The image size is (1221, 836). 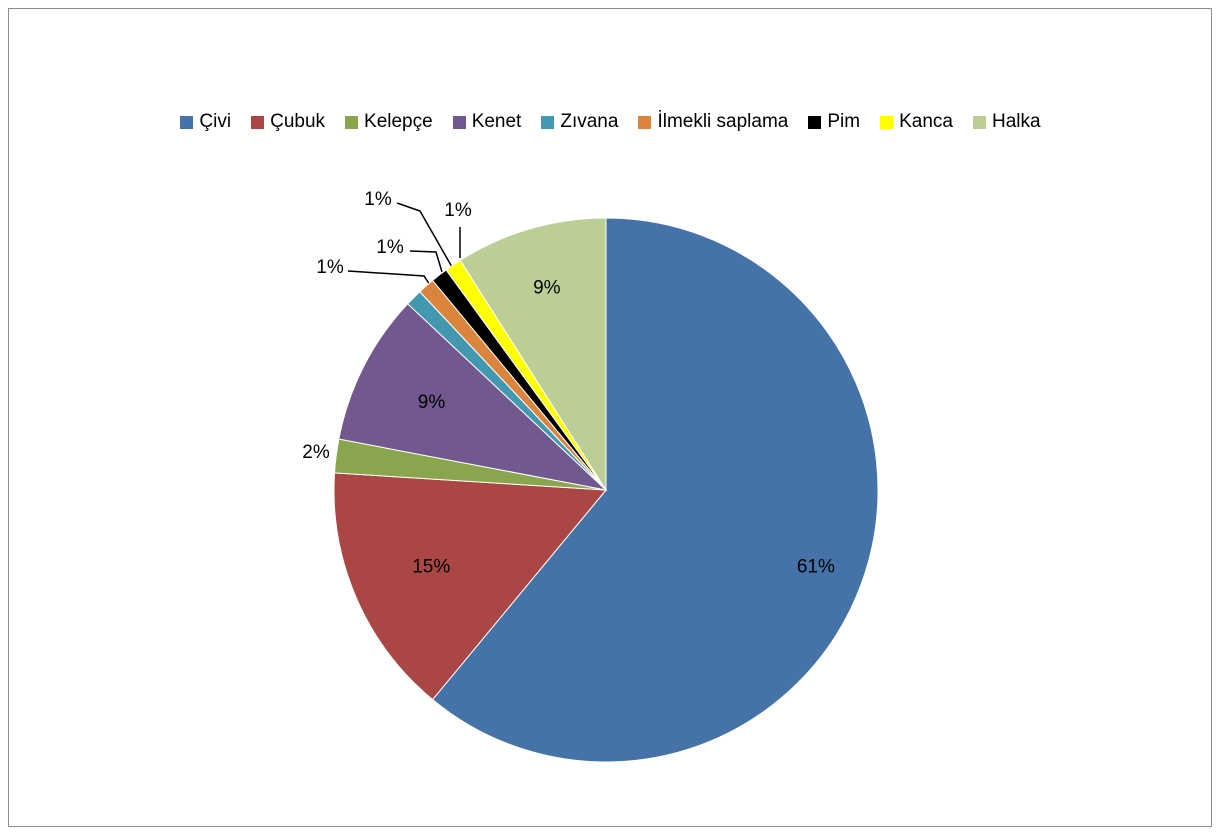 What do you see at coordinates (389, 278) in the screenshot?
I see `leader-line-zivana` at bounding box center [389, 278].